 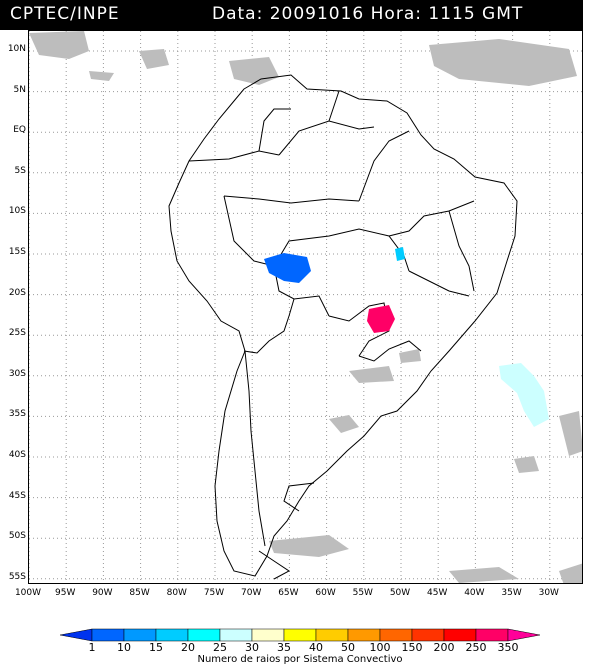 I want to click on colorbar-tick-label: 30, so click(x=252, y=647).